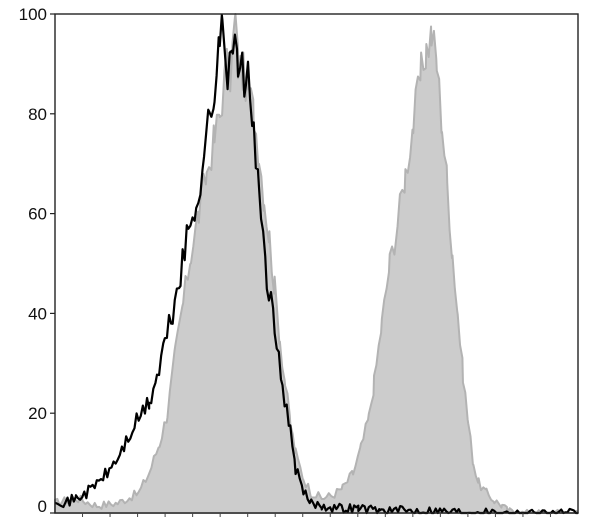 This screenshot has height=529, width=590. What do you see at coordinates (42, 506) in the screenshot?
I see `y-tick-label: 0` at bounding box center [42, 506].